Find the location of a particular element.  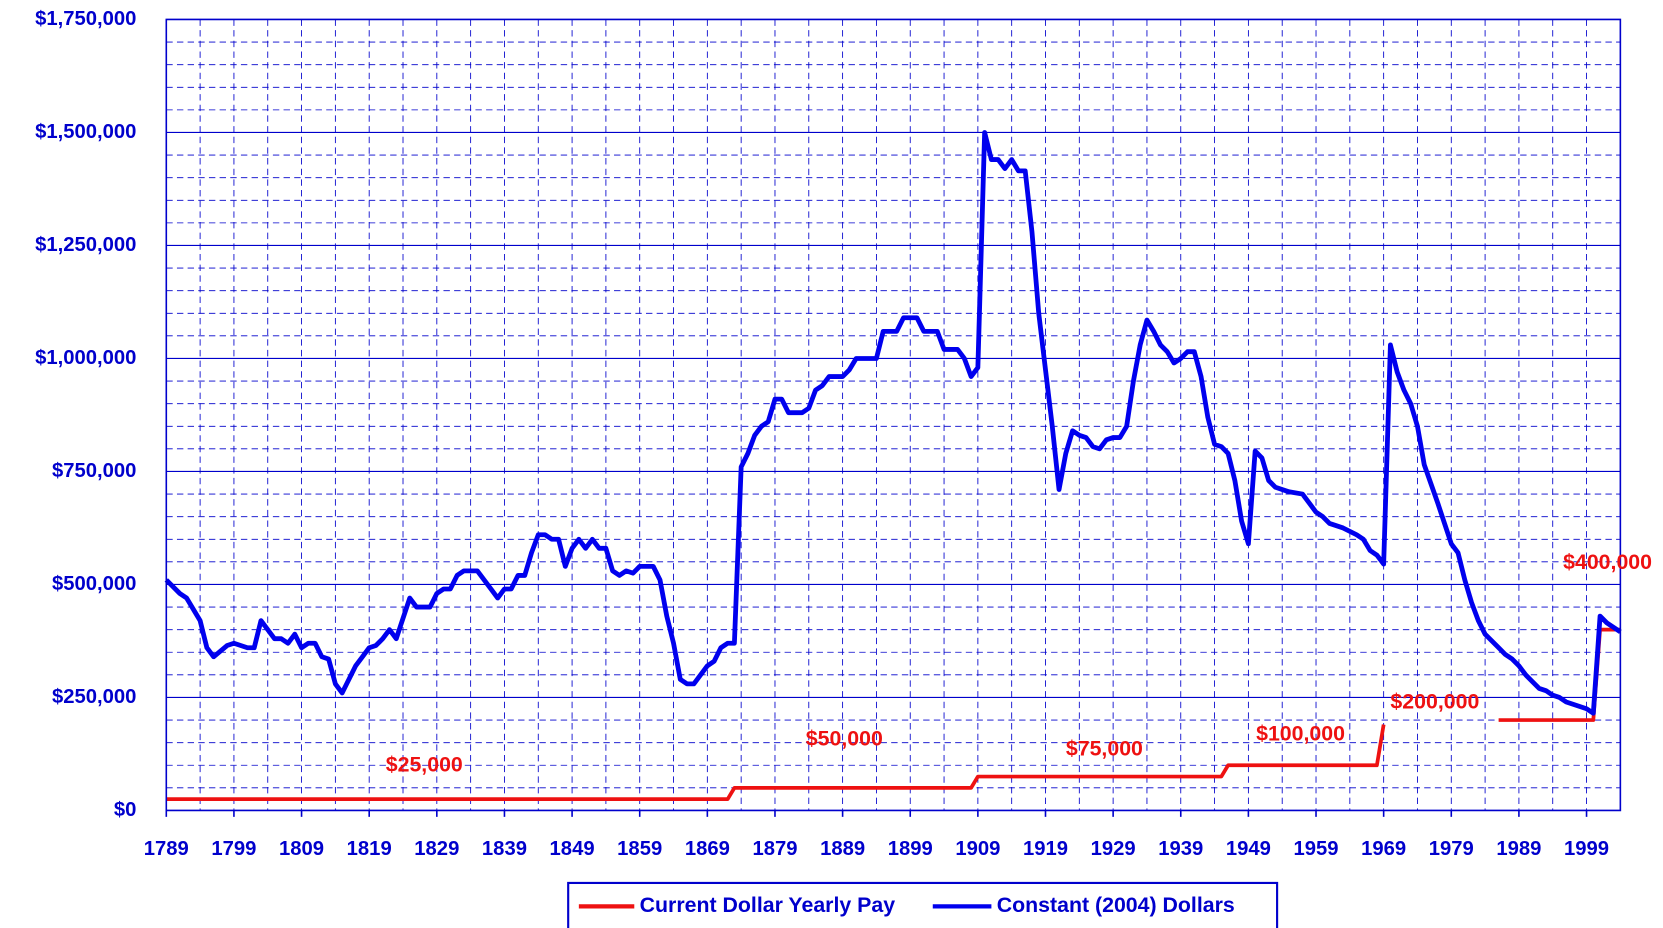

x-tick-label: 1999 is located at coordinates (1586, 849).